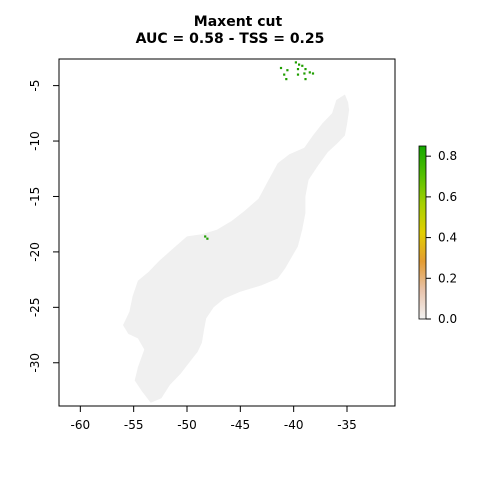 Image resolution: width=480 pixels, height=480 pixels. I want to click on legend-tick-label: 0.6, so click(447, 197).